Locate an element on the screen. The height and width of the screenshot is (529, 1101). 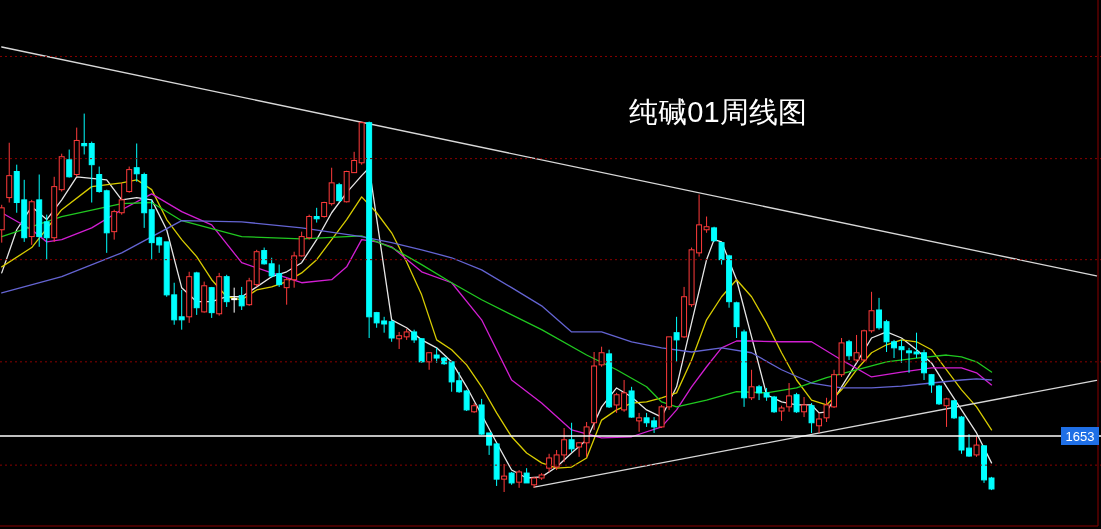
annotation: 1653 is located at coordinates (1080, 436).